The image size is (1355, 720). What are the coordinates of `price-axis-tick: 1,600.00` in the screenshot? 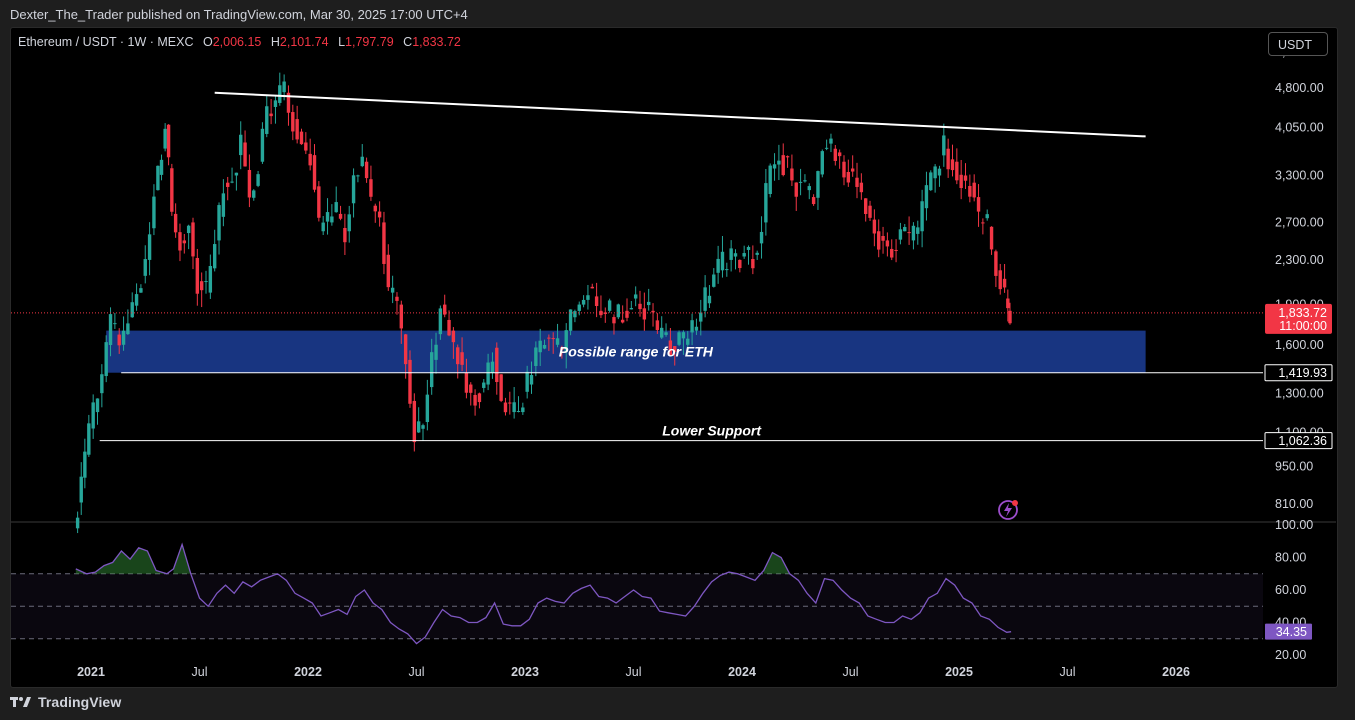 It's located at (1299, 345).